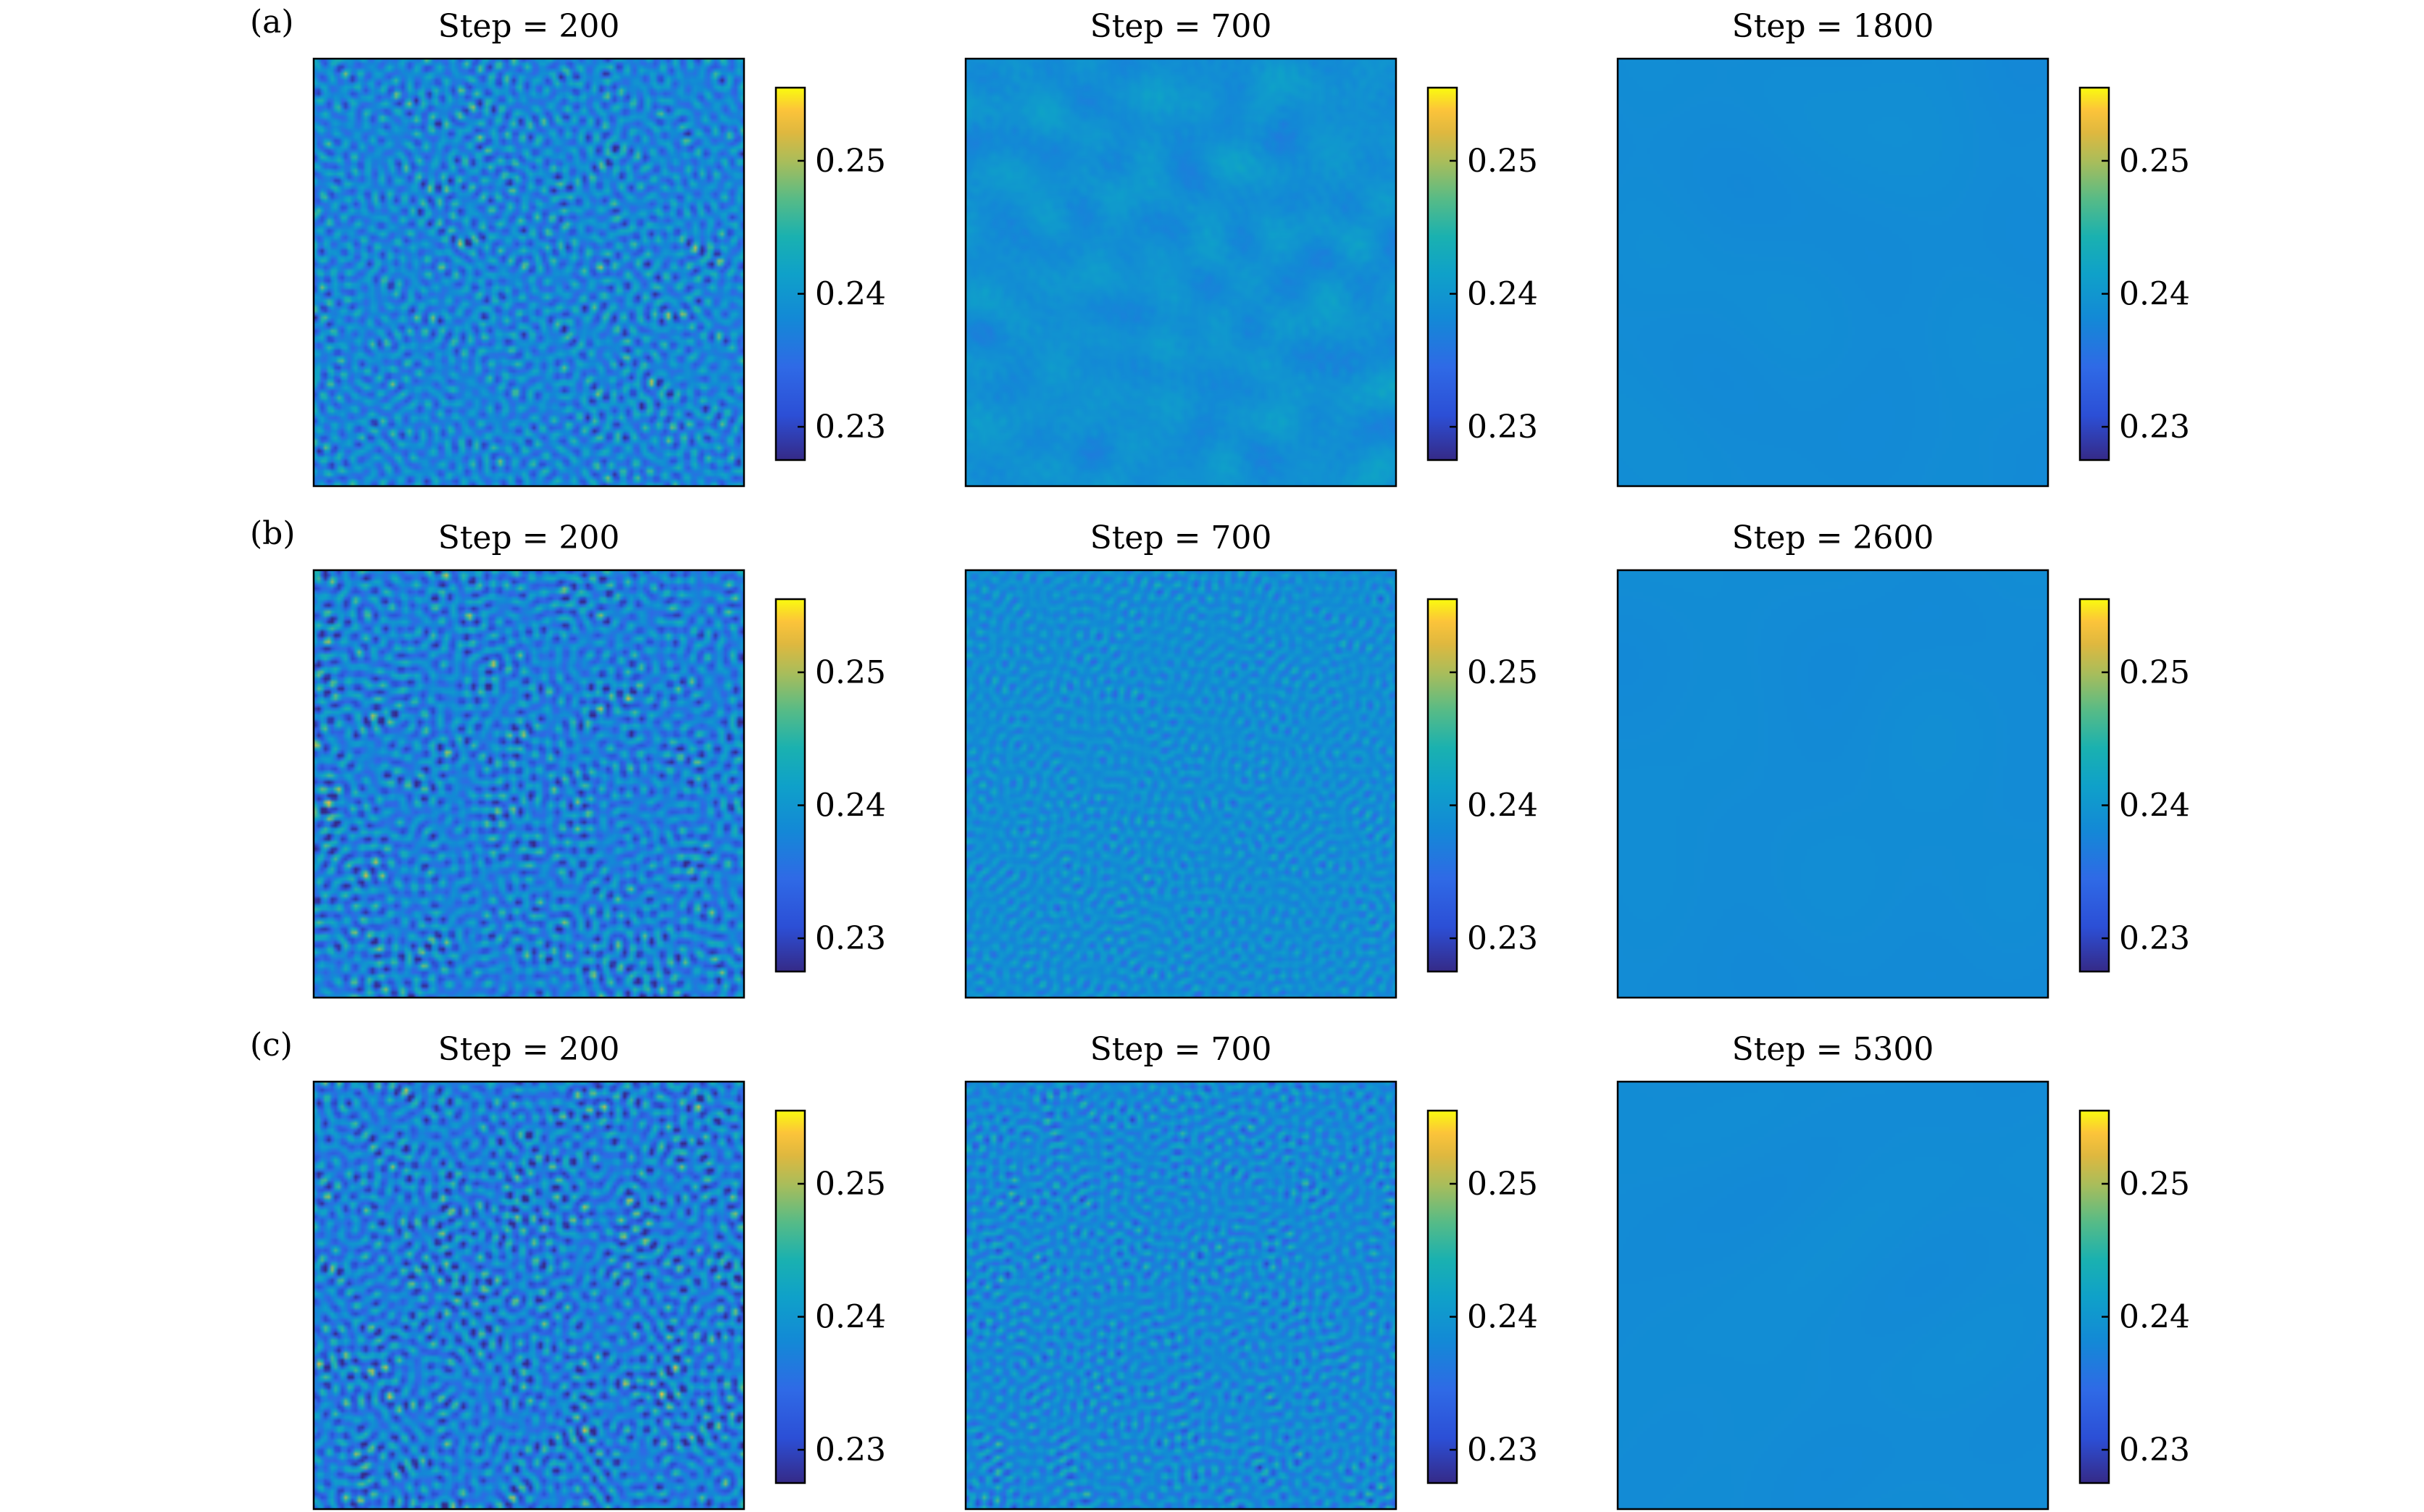 The height and width of the screenshot is (1512, 2424). Describe the element at coordinates (271, 1045) in the screenshot. I see `row-label: (c)` at that location.